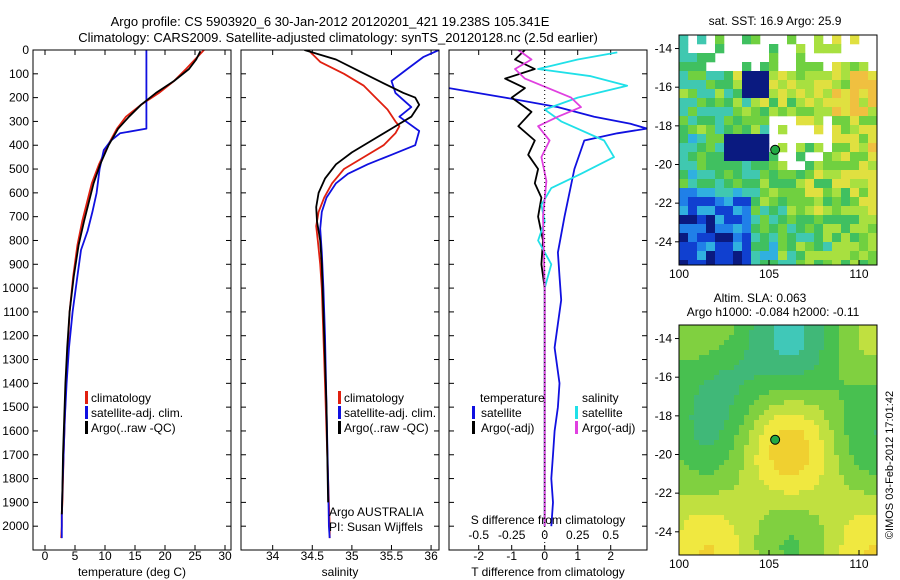  Describe the element at coordinates (766, 158) in the screenshot. I see `sst-map-panel: 100 105 110-24-22-20-18-16-14` at that location.